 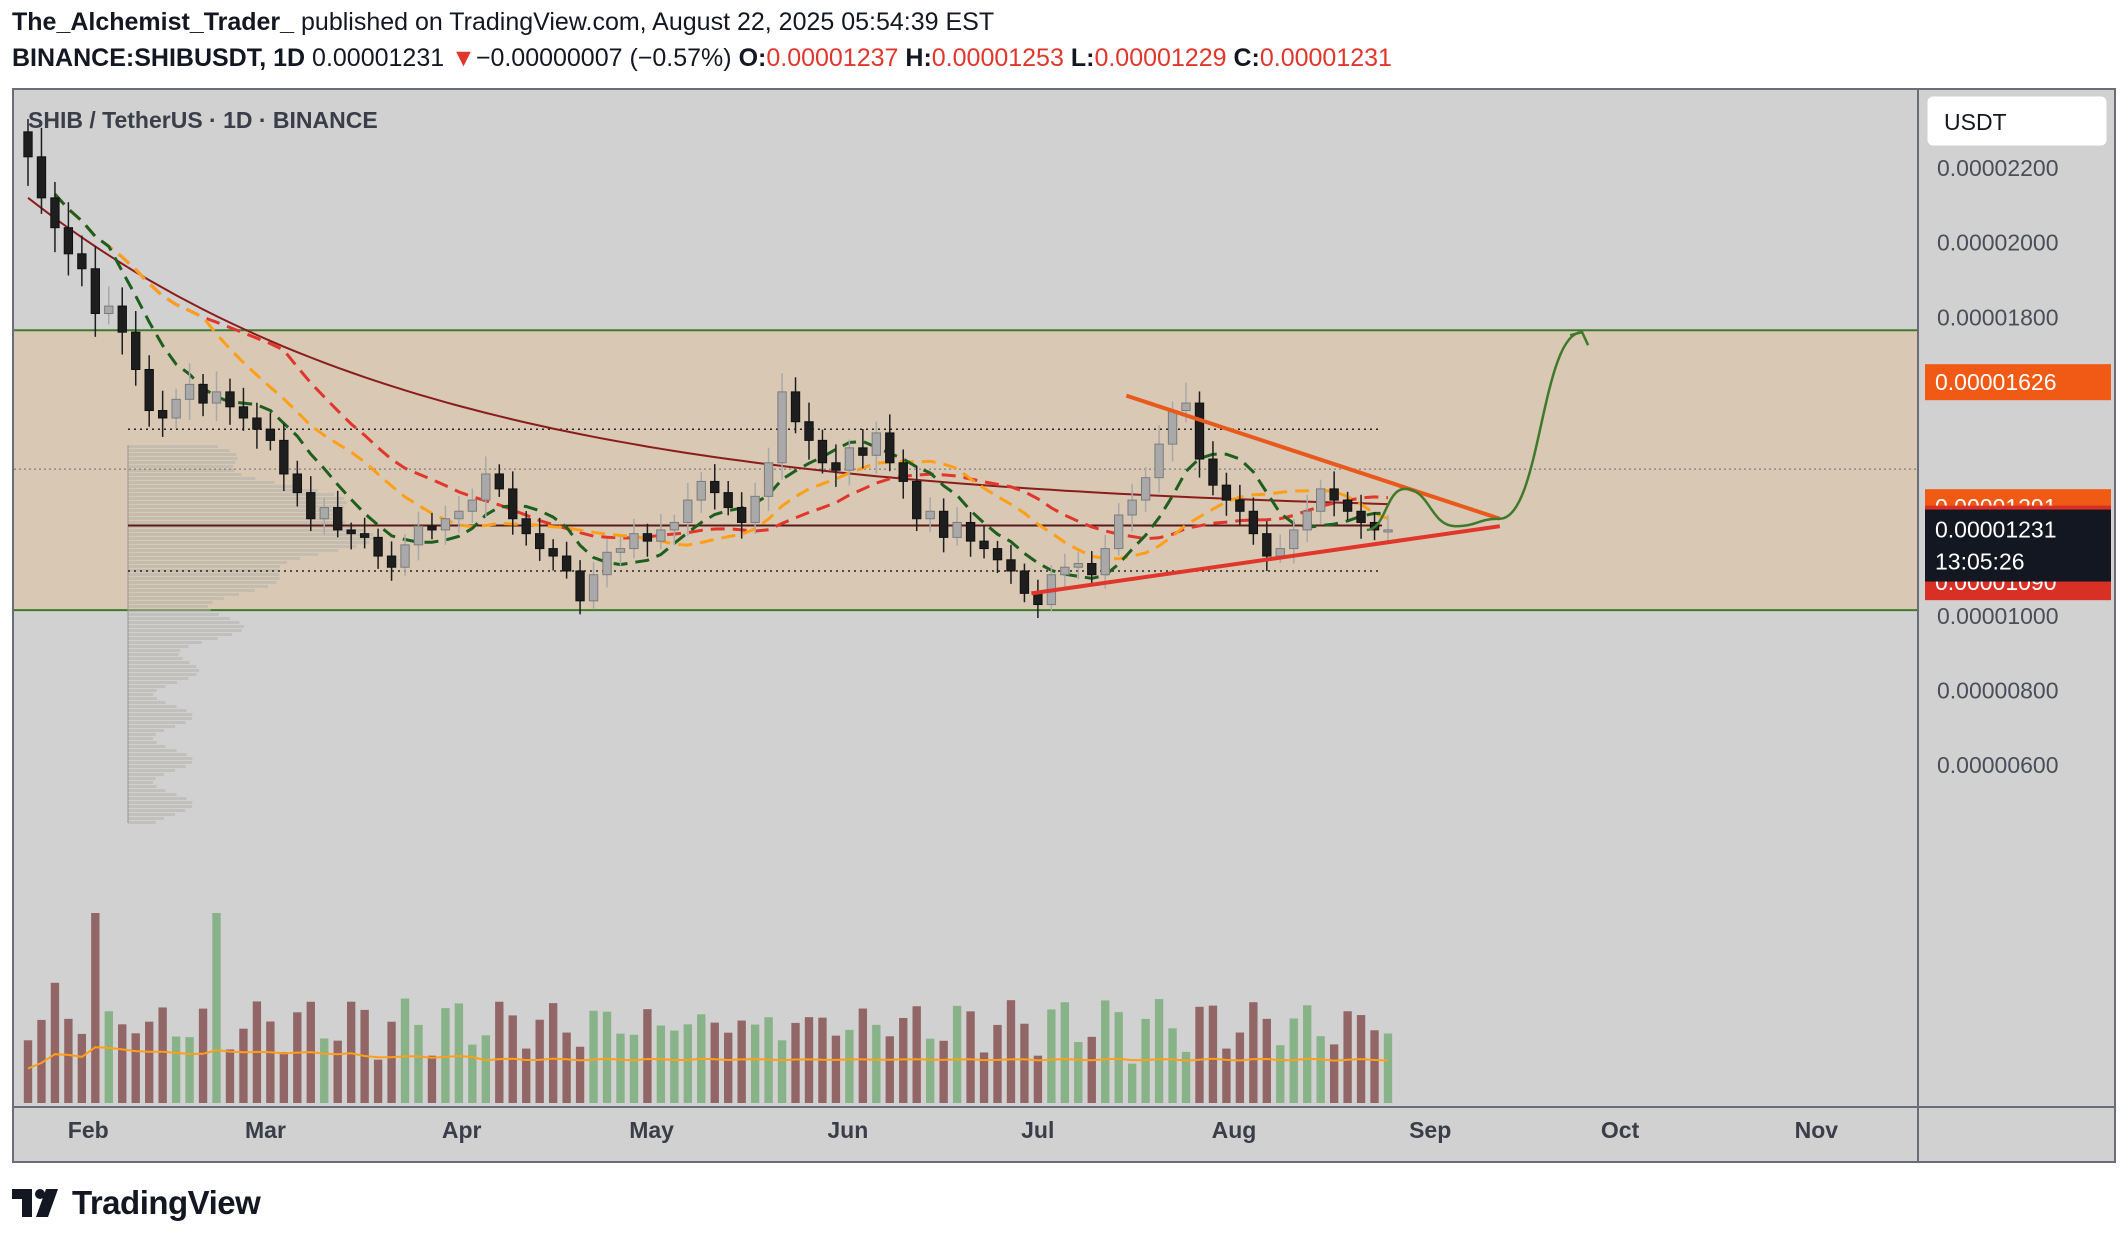 What do you see at coordinates (1998, 690) in the screenshot?
I see `price-tick-label: 0.00000800` at bounding box center [1998, 690].